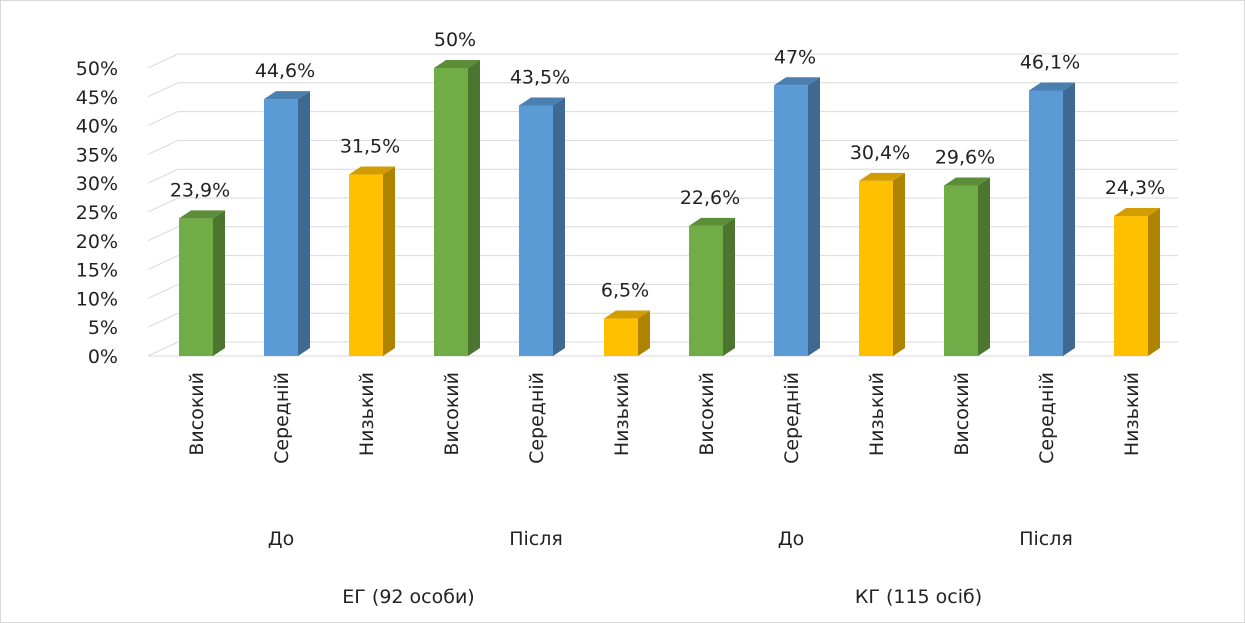  Describe the element at coordinates (670, 568) in the screenshot. I see `x-axis-groups: До Після До Після ЕГ (92 особи) КГ (115 осіб)` at that location.